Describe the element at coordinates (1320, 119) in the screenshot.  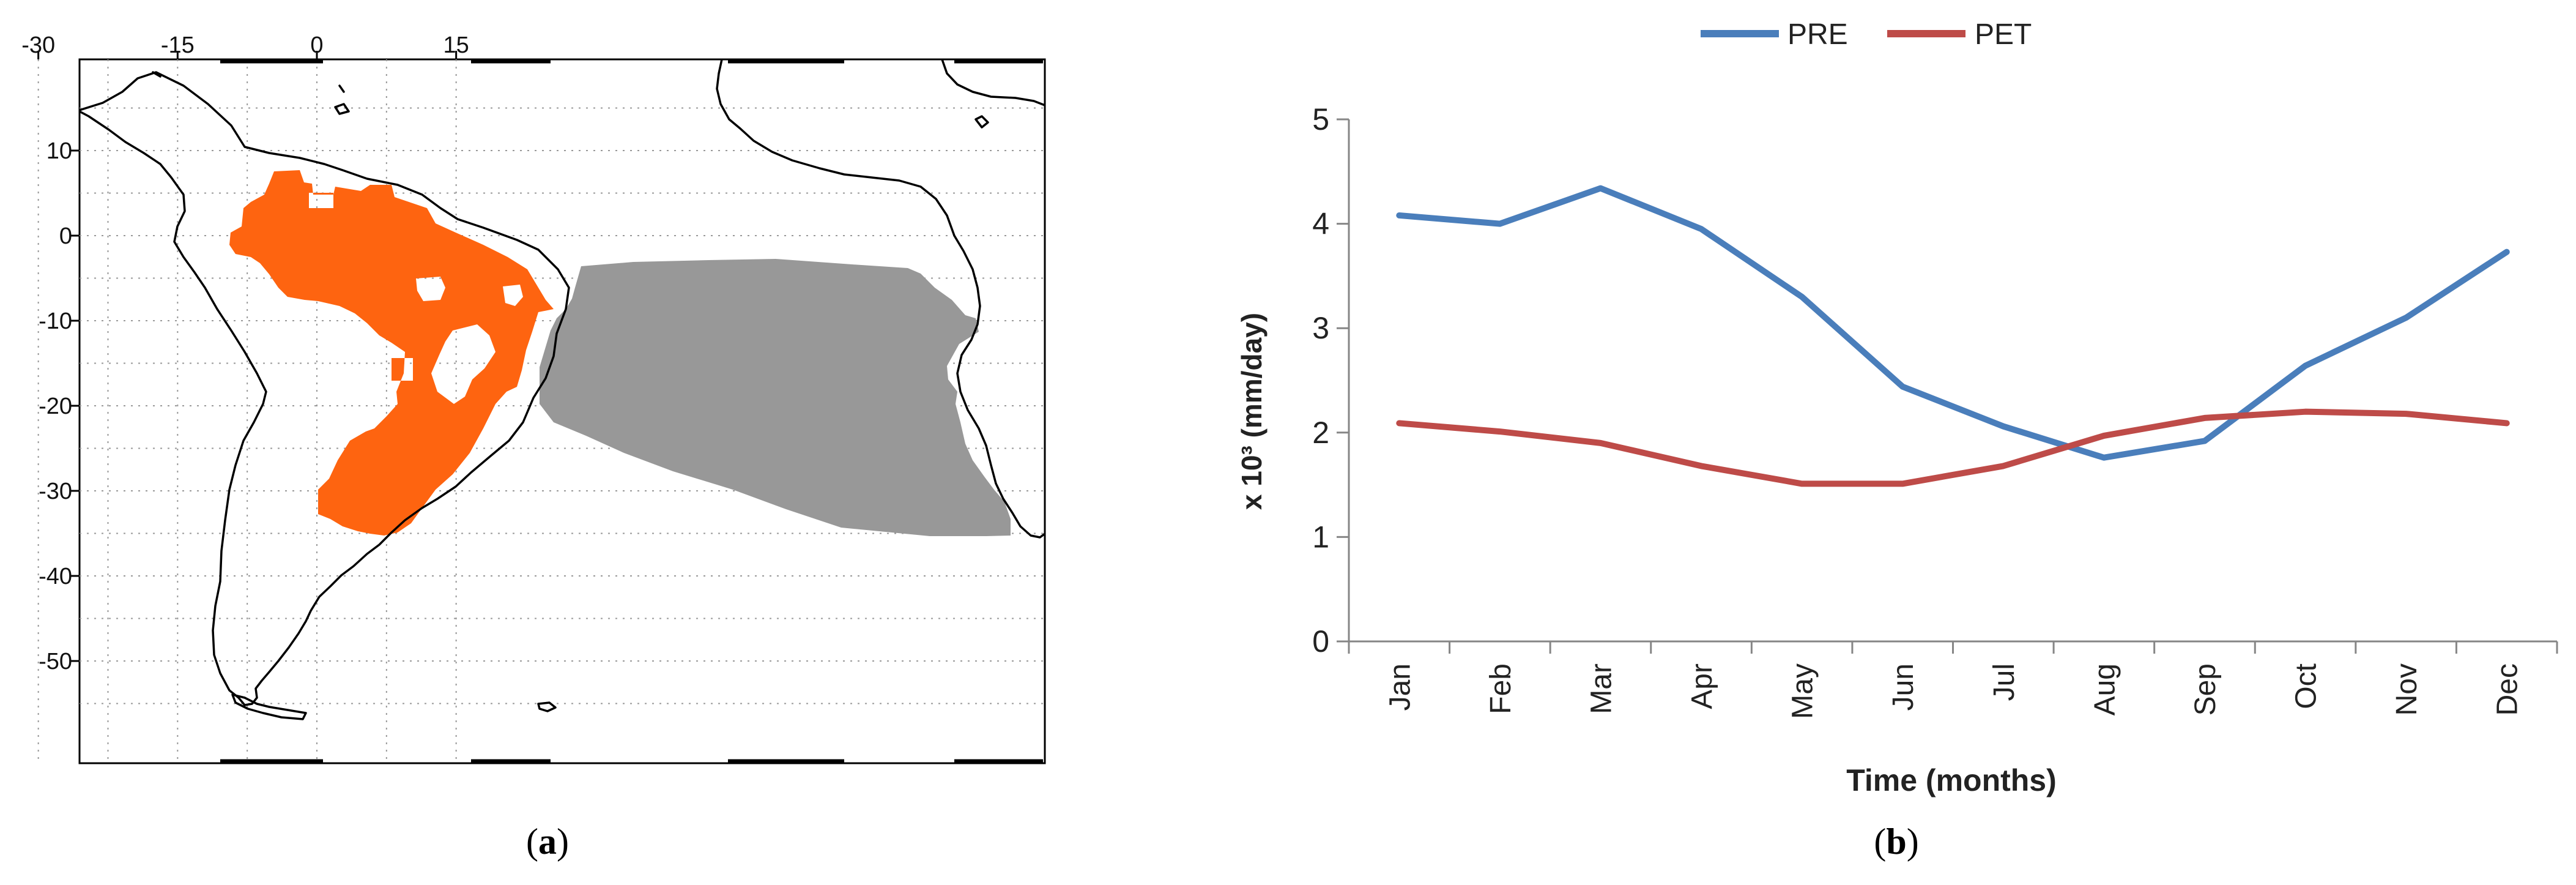
I see `y-tick-label-5: 5` at that location.